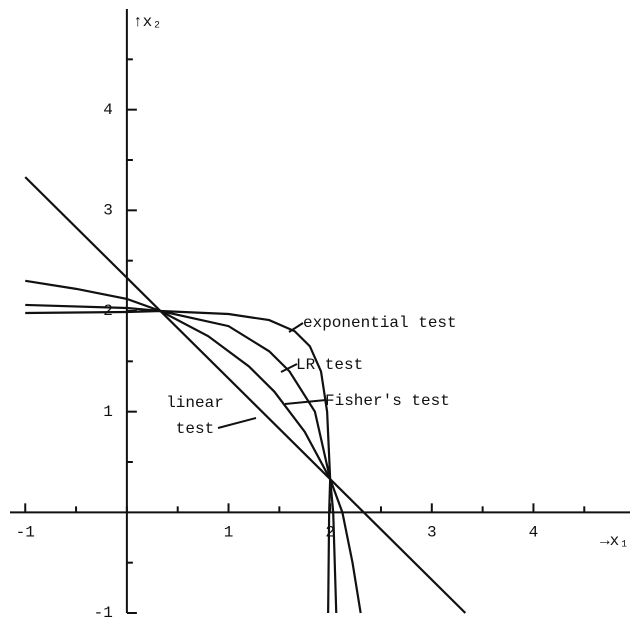 The width and height of the screenshot is (638, 626). Describe the element at coordinates (330, 533) in the screenshot. I see `x-tick-label: 2` at that location.